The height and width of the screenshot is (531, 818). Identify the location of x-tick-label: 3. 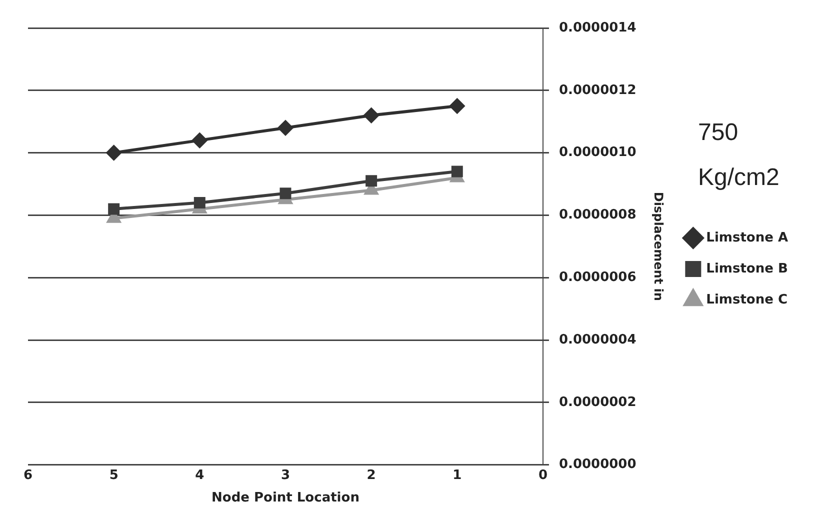
(285, 475).